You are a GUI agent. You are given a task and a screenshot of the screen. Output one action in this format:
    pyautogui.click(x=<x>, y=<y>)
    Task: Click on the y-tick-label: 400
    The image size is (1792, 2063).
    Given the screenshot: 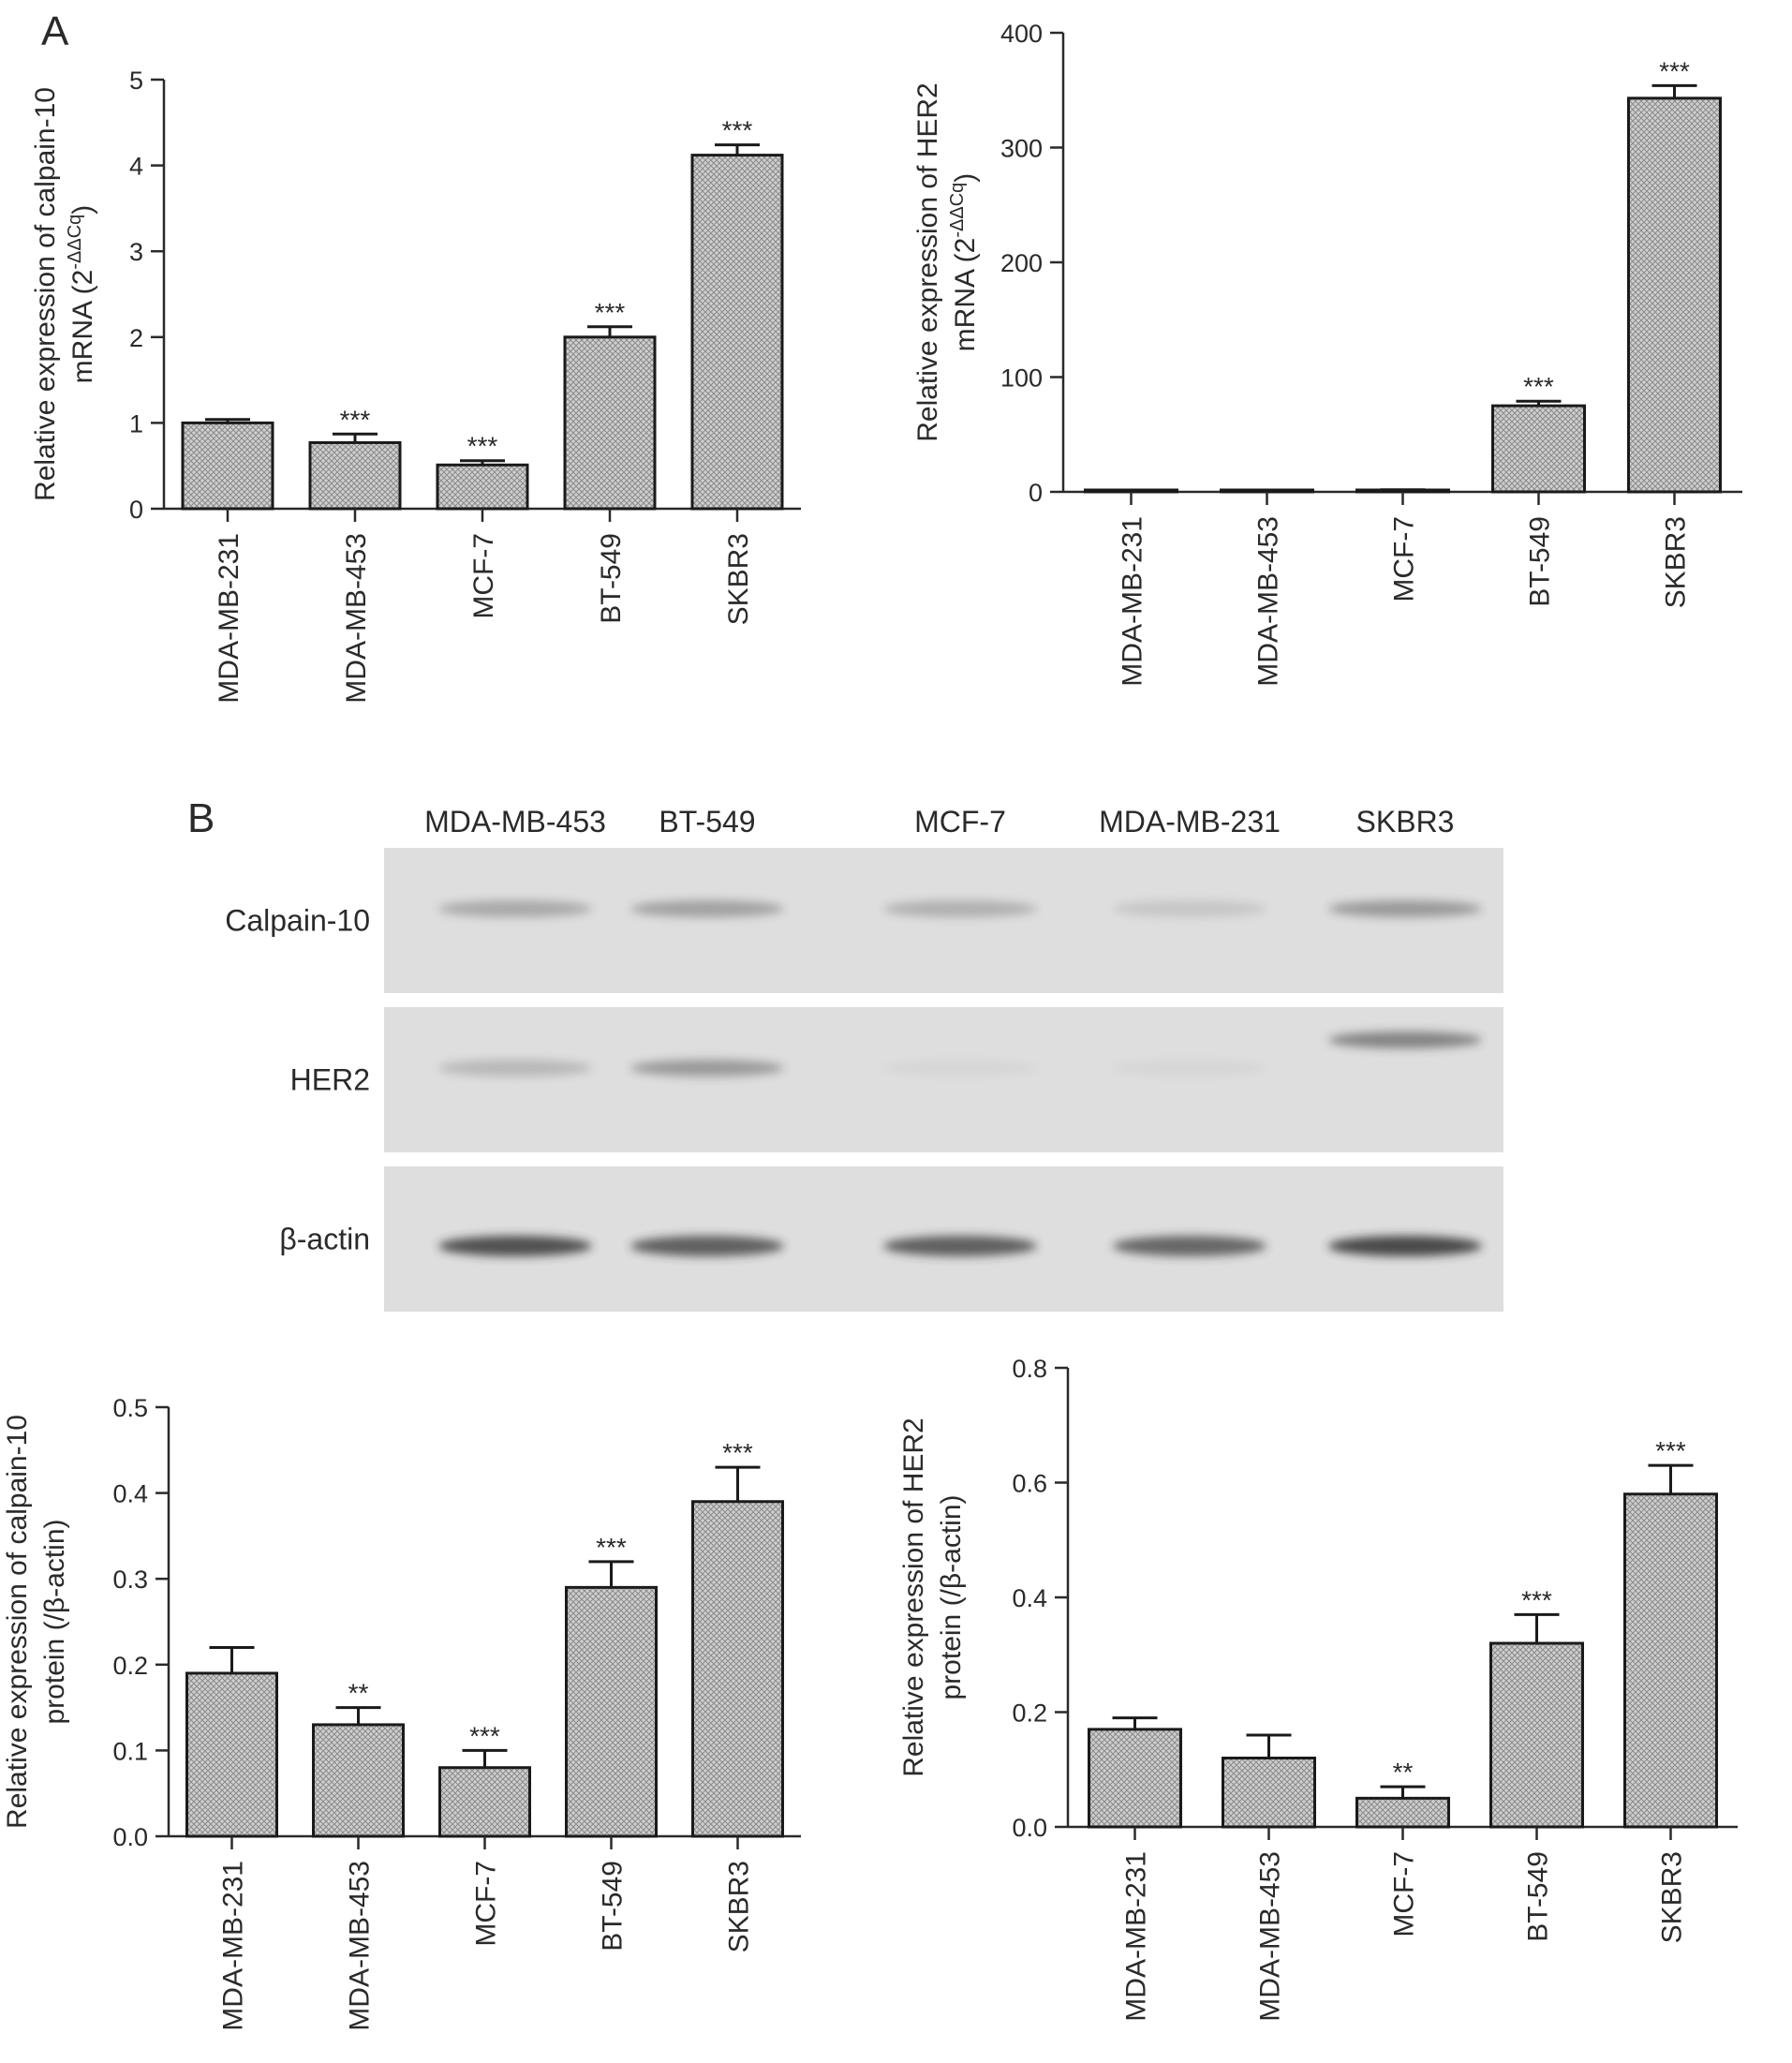 What is the action you would take?
    pyautogui.click(x=1022, y=34)
    